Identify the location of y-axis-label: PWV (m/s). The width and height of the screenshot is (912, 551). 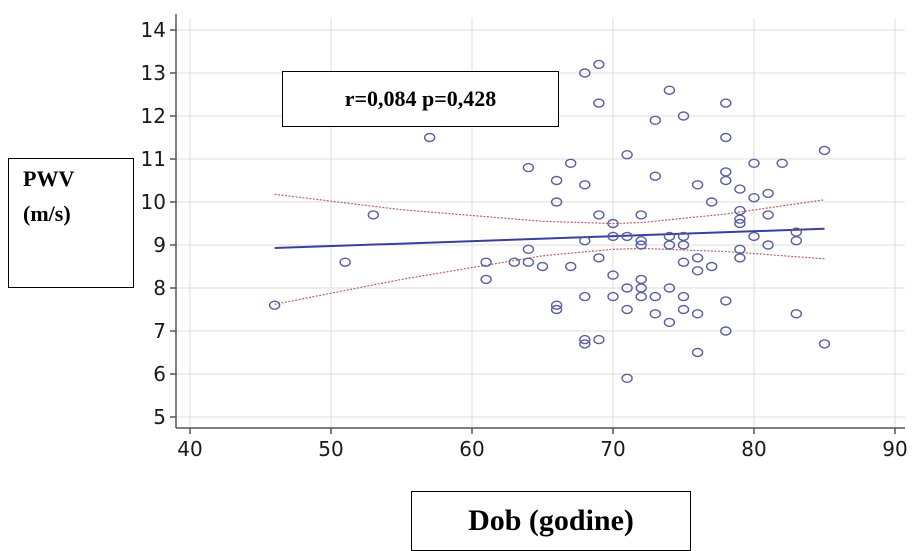
(71, 223).